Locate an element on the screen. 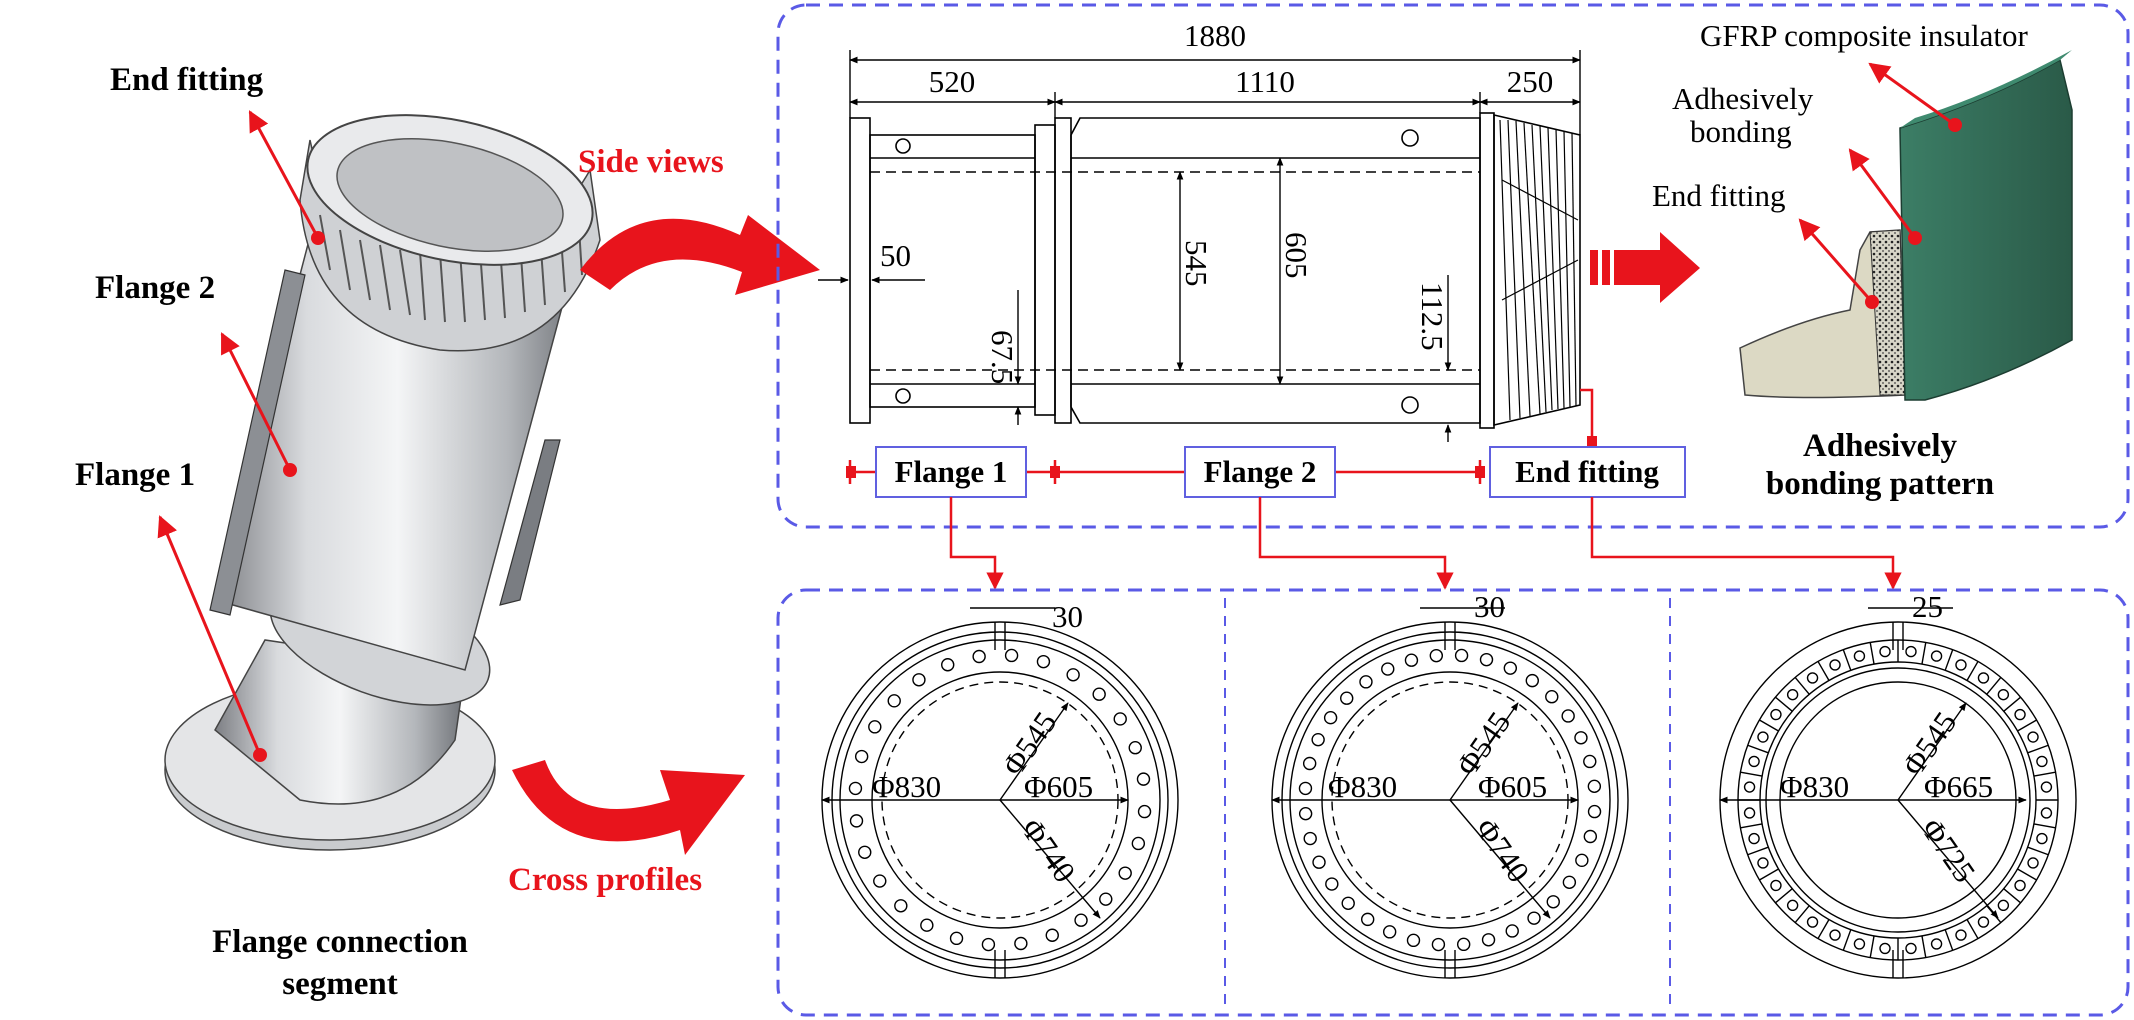  box-end-fitting is located at coordinates (1587, 472).